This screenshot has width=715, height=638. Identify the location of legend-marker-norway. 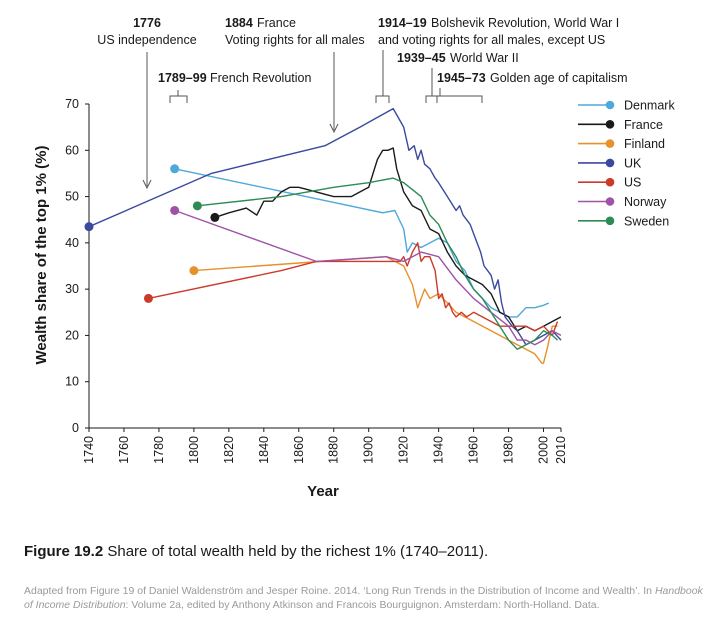
(610, 201).